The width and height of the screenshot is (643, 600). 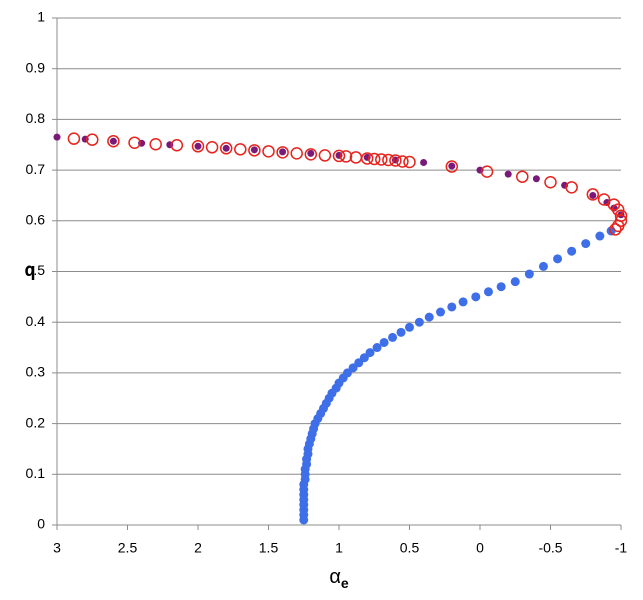 What do you see at coordinates (36, 169) in the screenshot?
I see `y-tick-label: 0.7` at bounding box center [36, 169].